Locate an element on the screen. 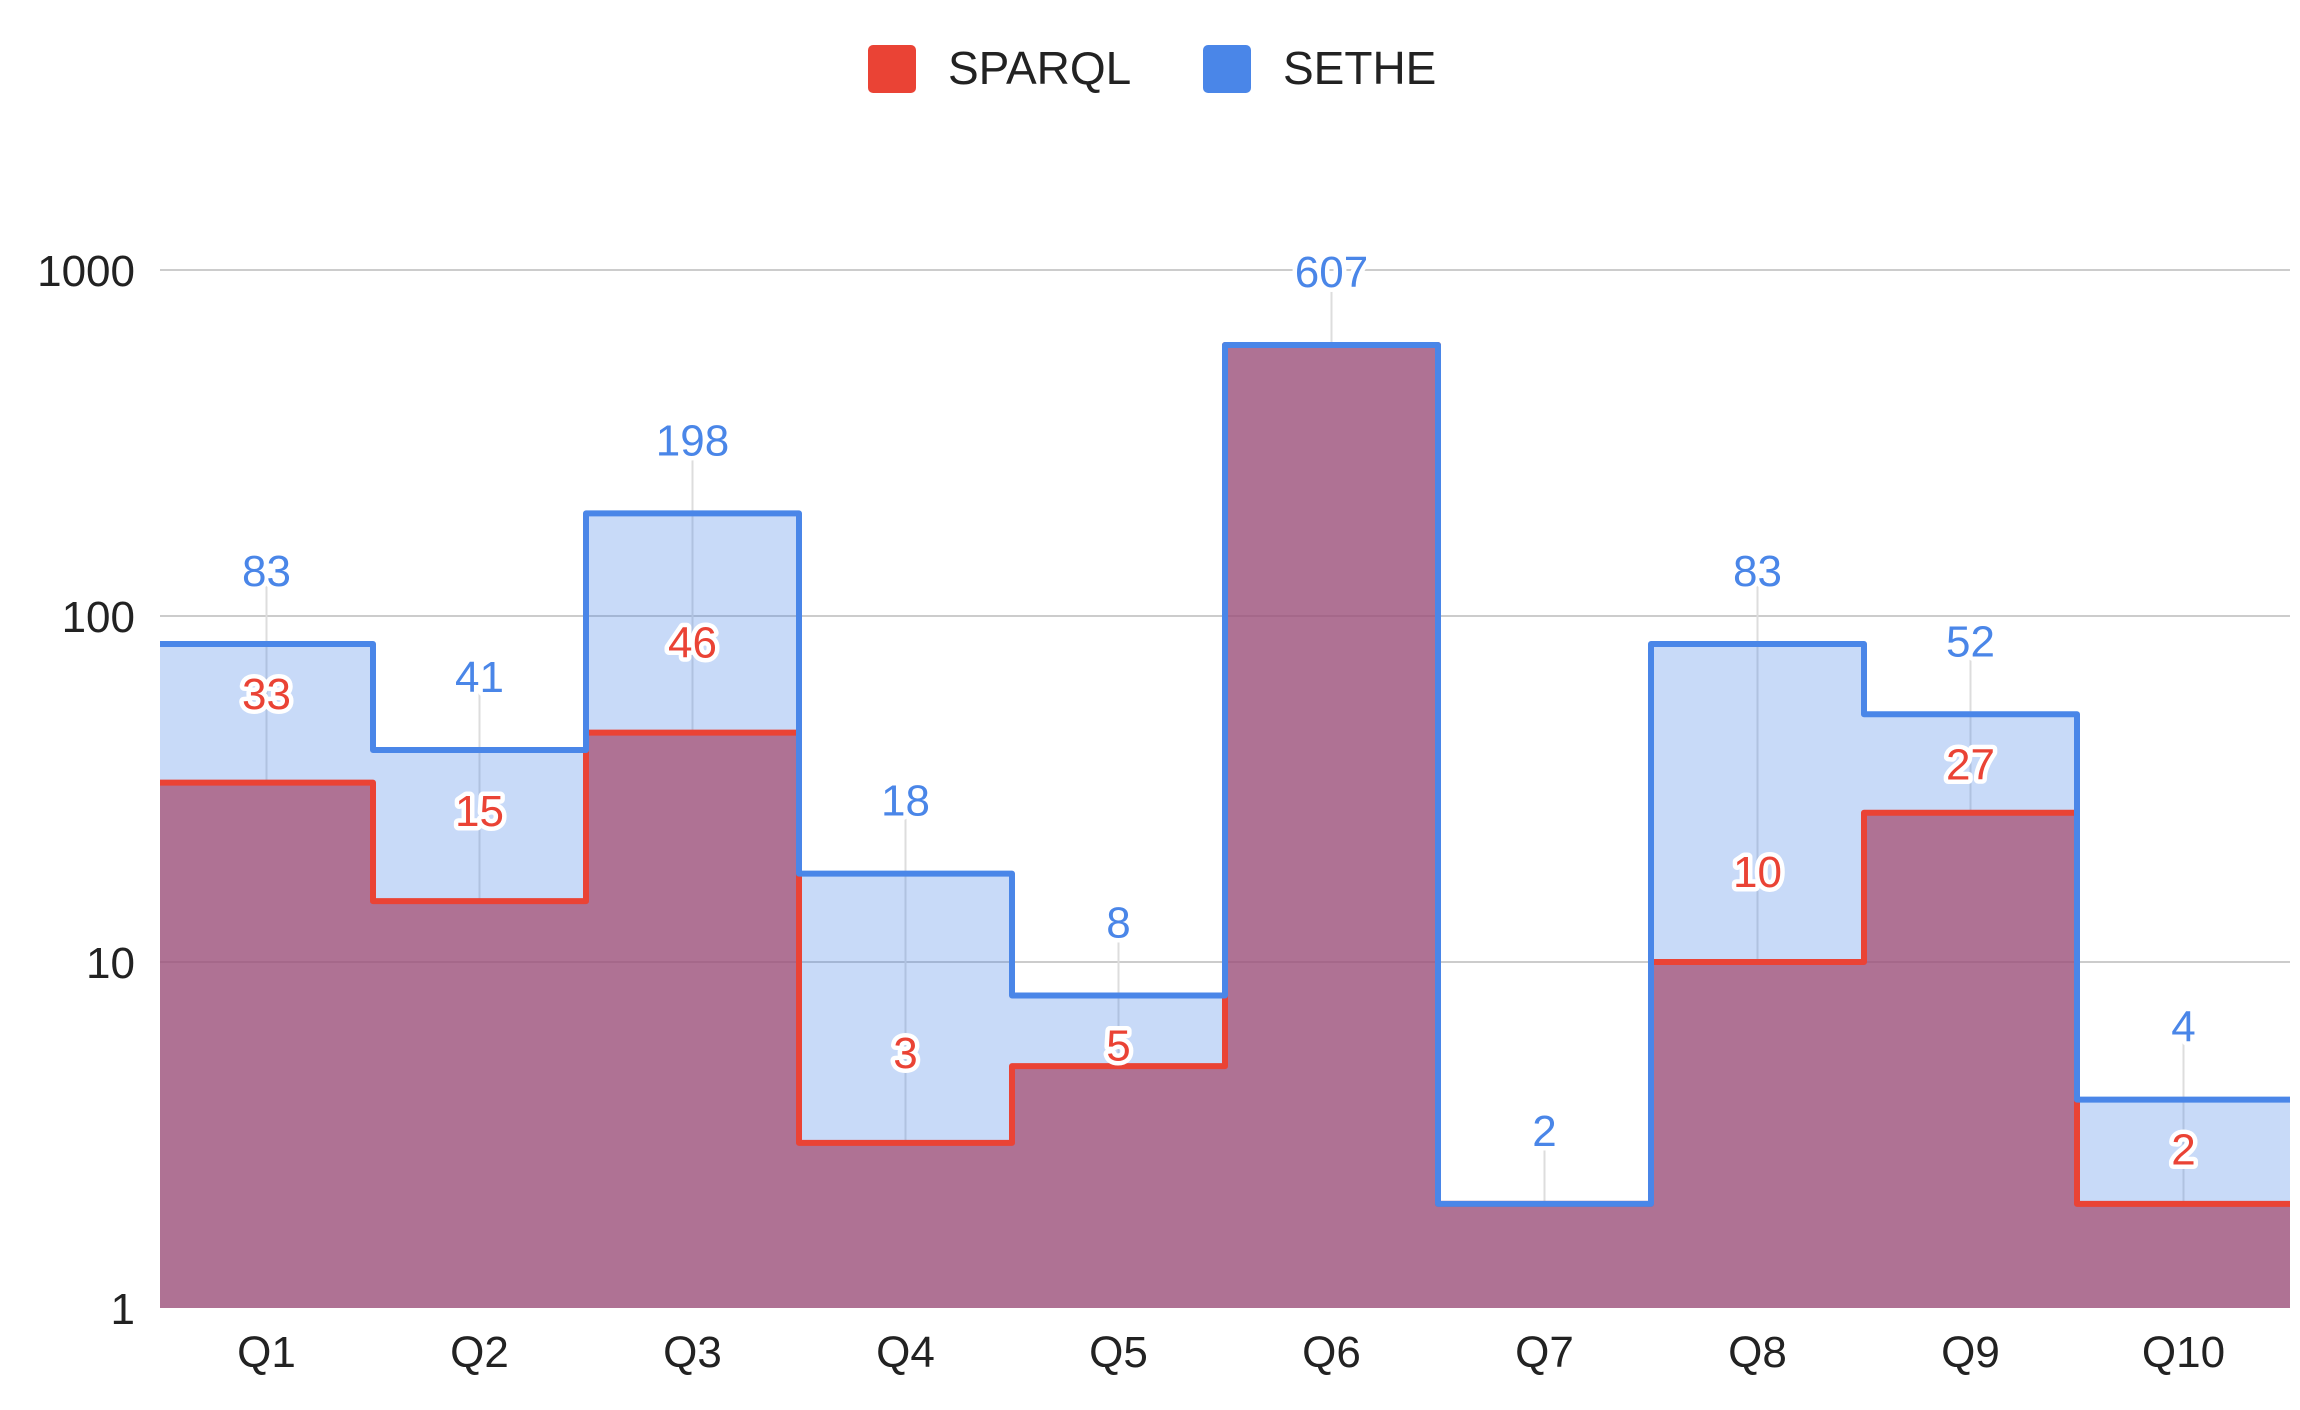 This screenshot has height=1410, width=2300. legend-item-sethe: SETHE is located at coordinates (1319, 68).